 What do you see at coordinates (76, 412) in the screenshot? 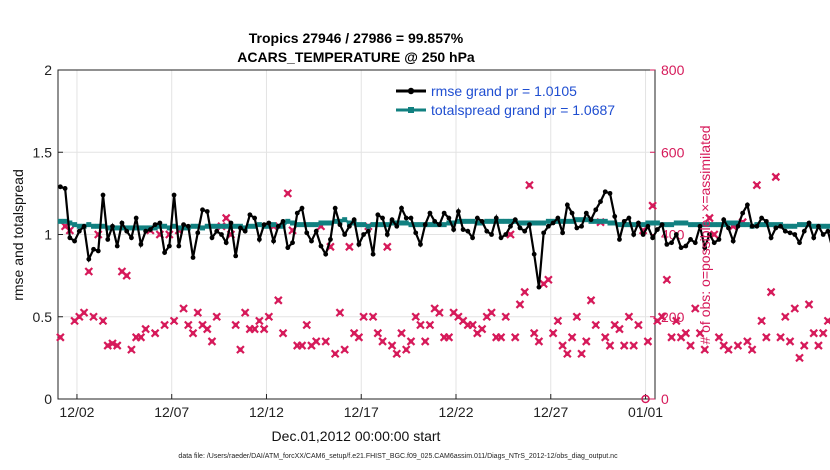
I see `x-tick-label: 12/02` at bounding box center [76, 412].